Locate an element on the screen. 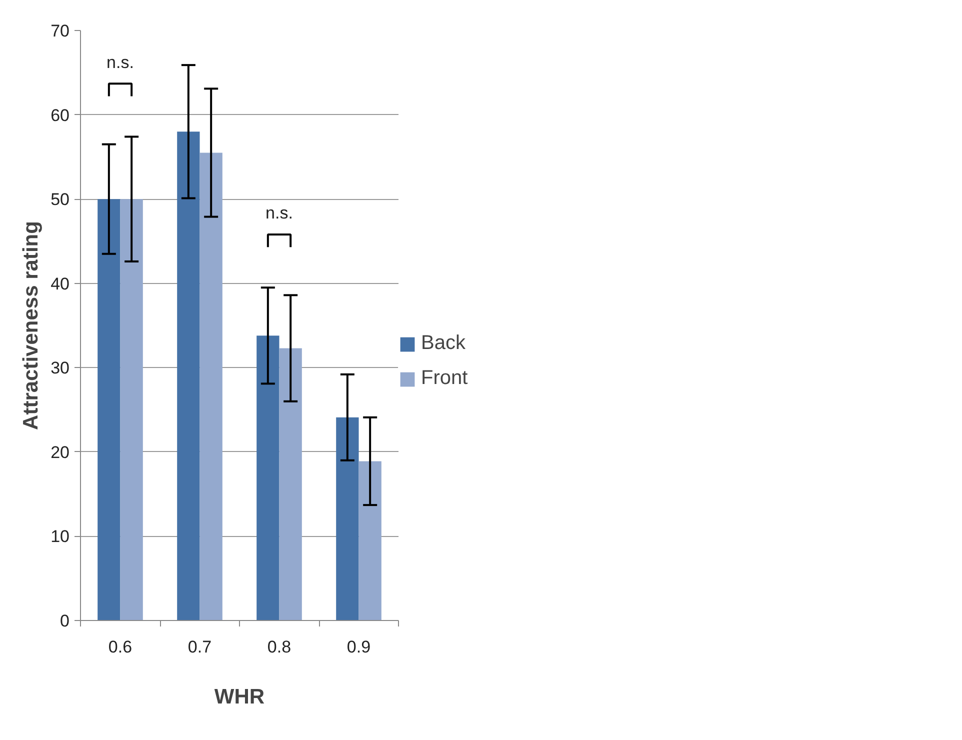  y-tick-label: 70 is located at coordinates (60, 31).